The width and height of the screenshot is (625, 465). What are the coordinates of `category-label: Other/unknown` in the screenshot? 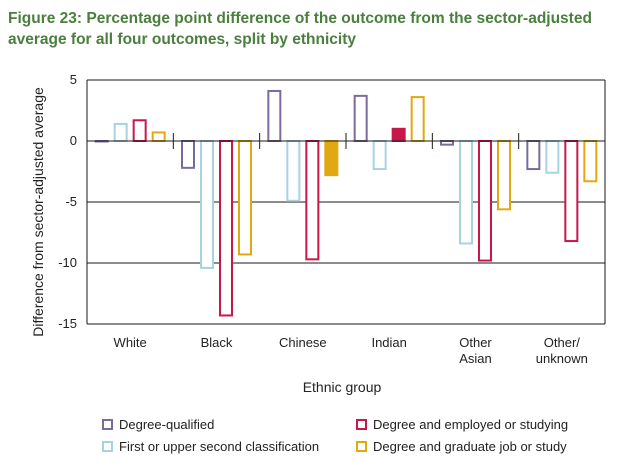 It's located at (562, 350).